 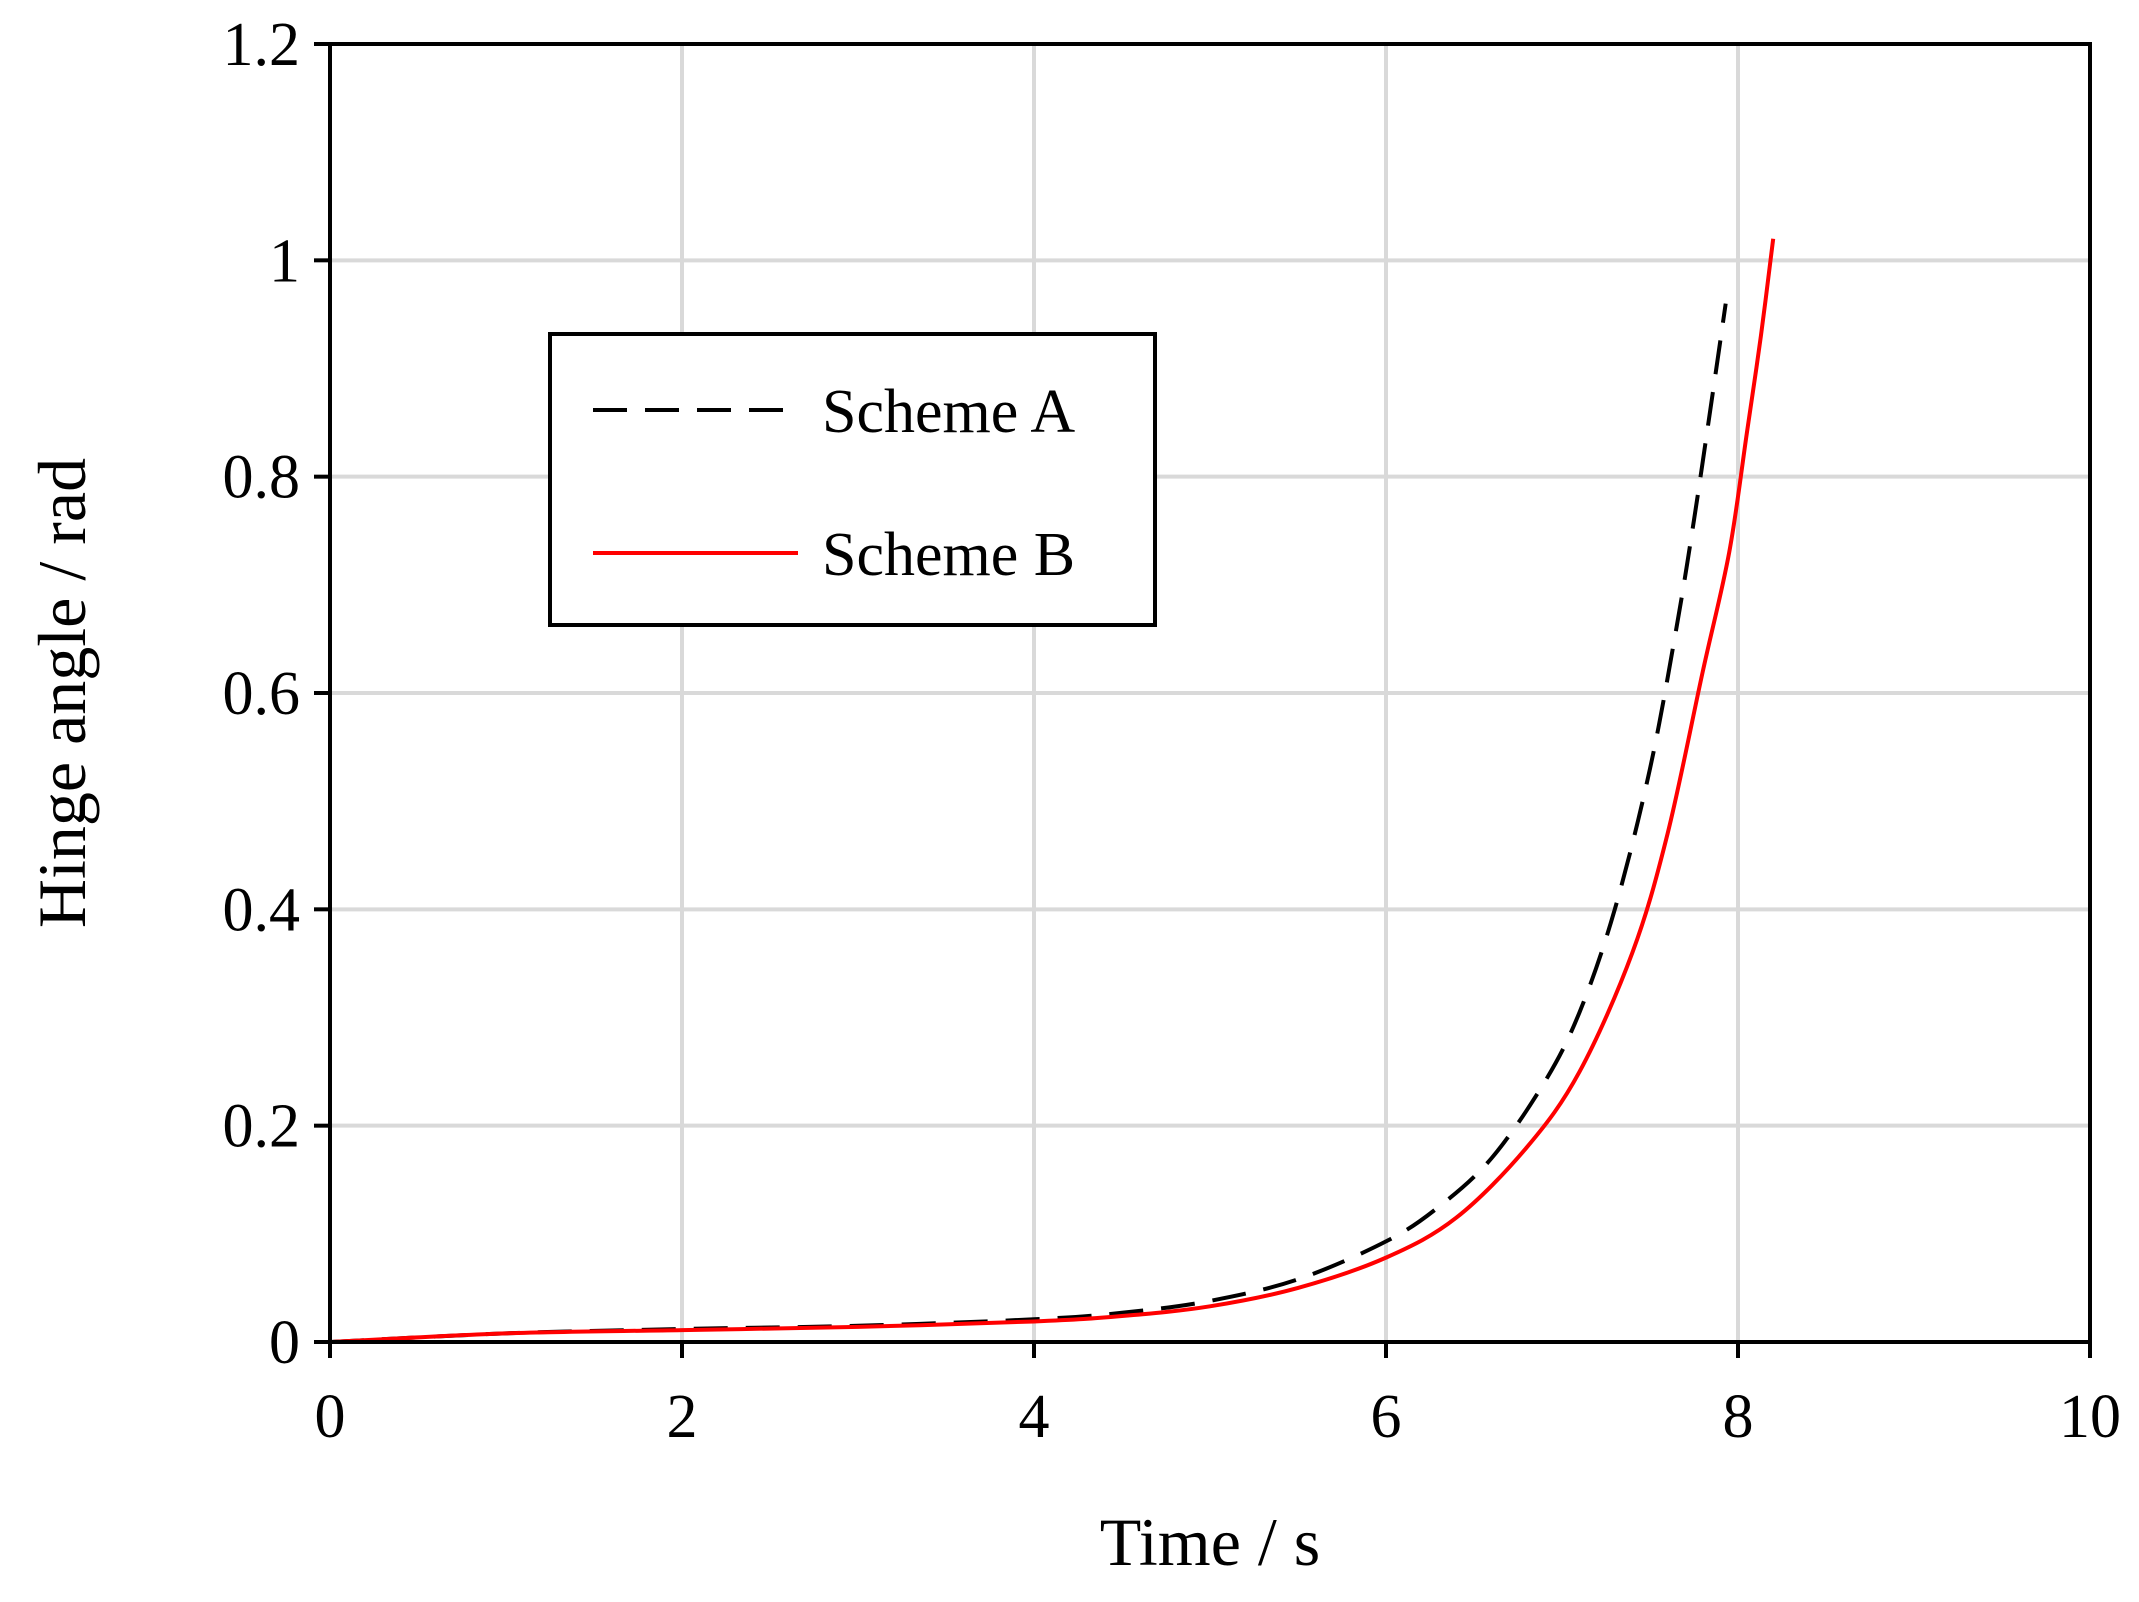 I want to click on y-tick-label: 0.4, so click(x=262, y=910).